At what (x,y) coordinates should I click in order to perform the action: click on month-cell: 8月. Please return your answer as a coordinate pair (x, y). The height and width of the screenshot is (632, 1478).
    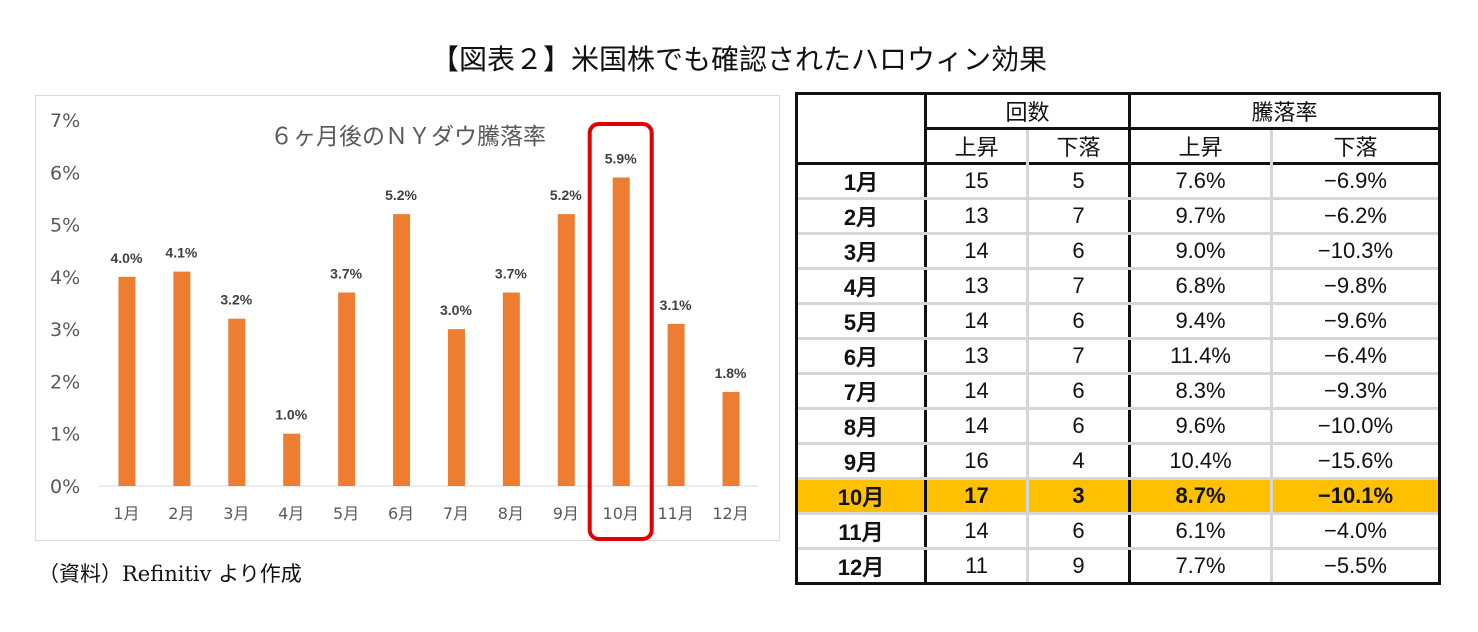
    Looking at the image, I should click on (862, 426).